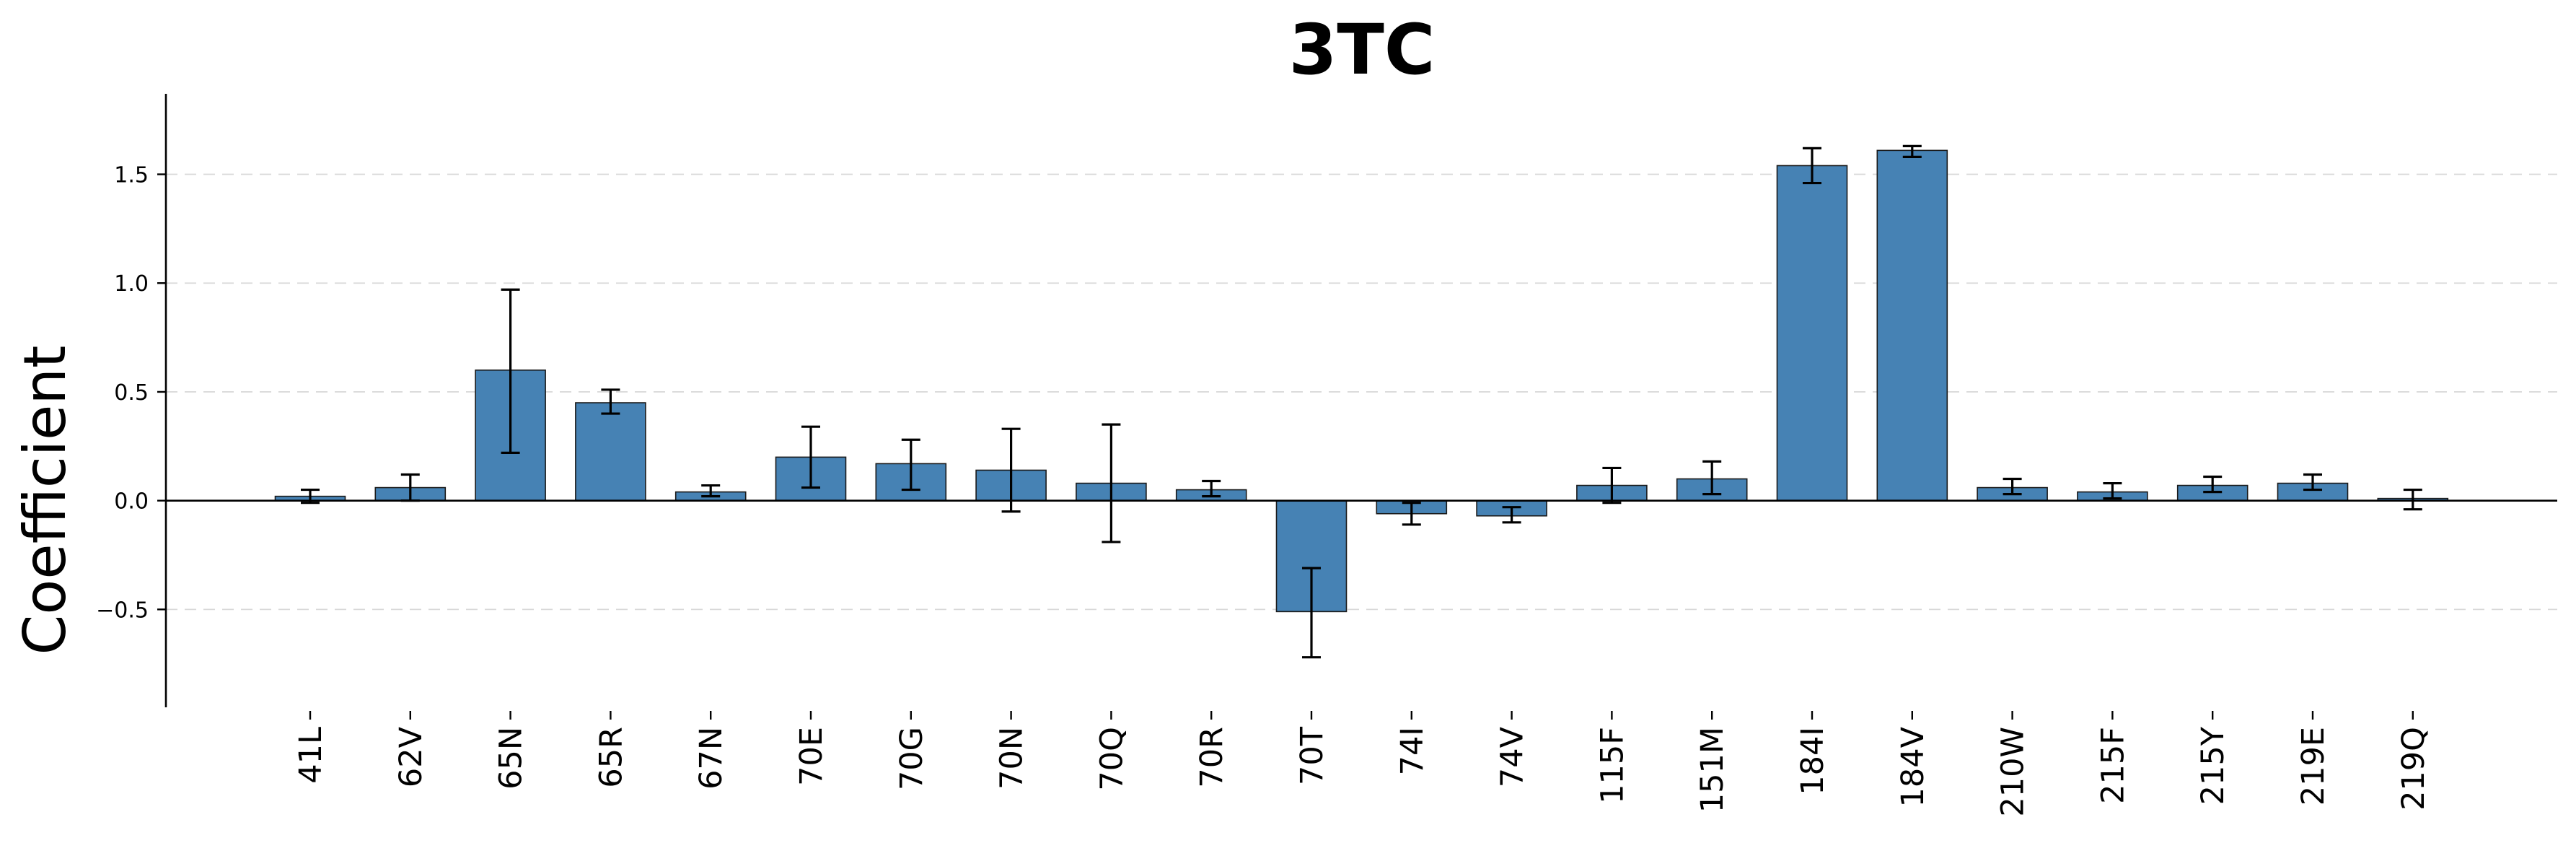 The height and width of the screenshot is (843, 2576). Describe the element at coordinates (1513, 756) in the screenshot. I see `x-tick-label: 74V` at that location.